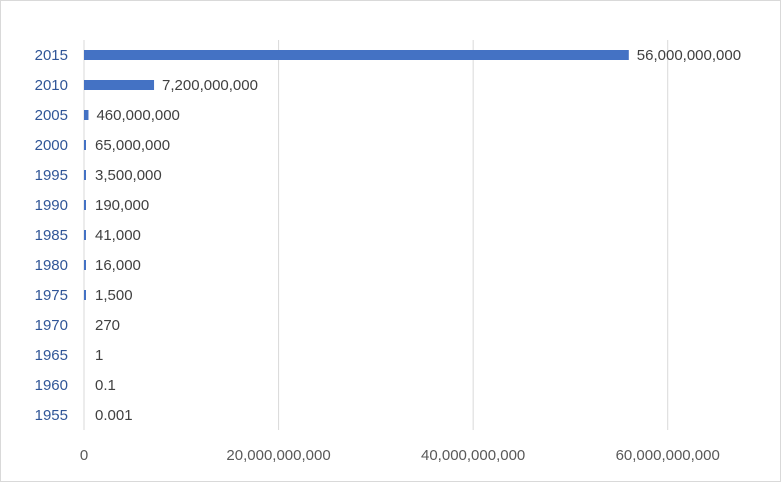 Image resolution: width=781 pixels, height=482 pixels. Describe the element at coordinates (51, 85) in the screenshot. I see `category-label-2010: 2010` at that location.